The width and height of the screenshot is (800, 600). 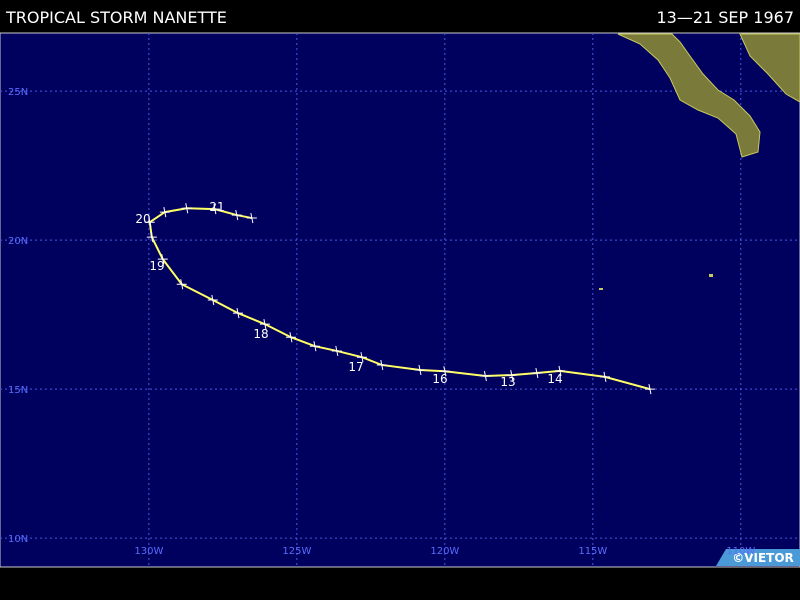 I want to click on y-tick-label: 10N, so click(x=18, y=539).